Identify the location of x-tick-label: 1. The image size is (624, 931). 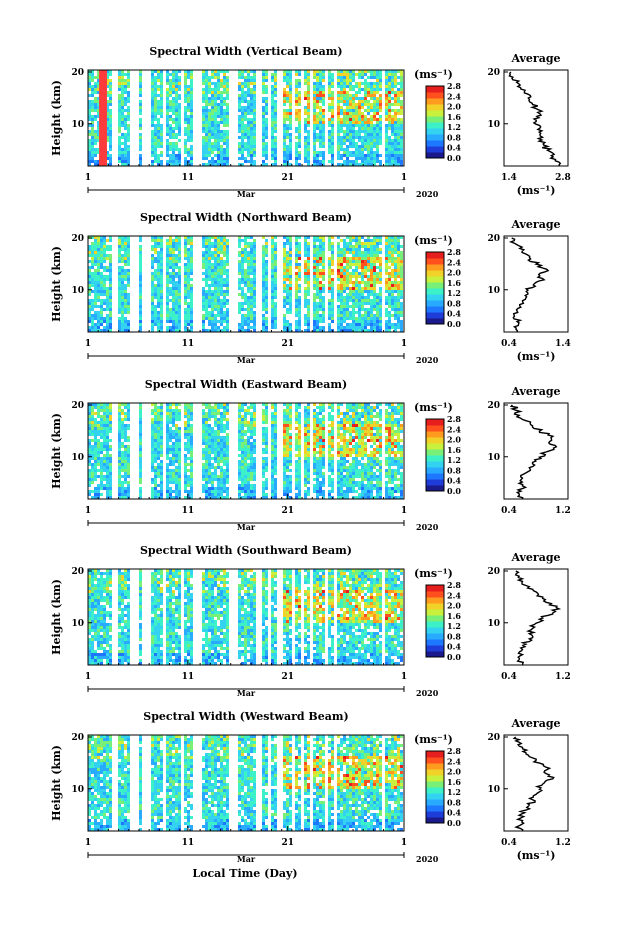
(404, 178).